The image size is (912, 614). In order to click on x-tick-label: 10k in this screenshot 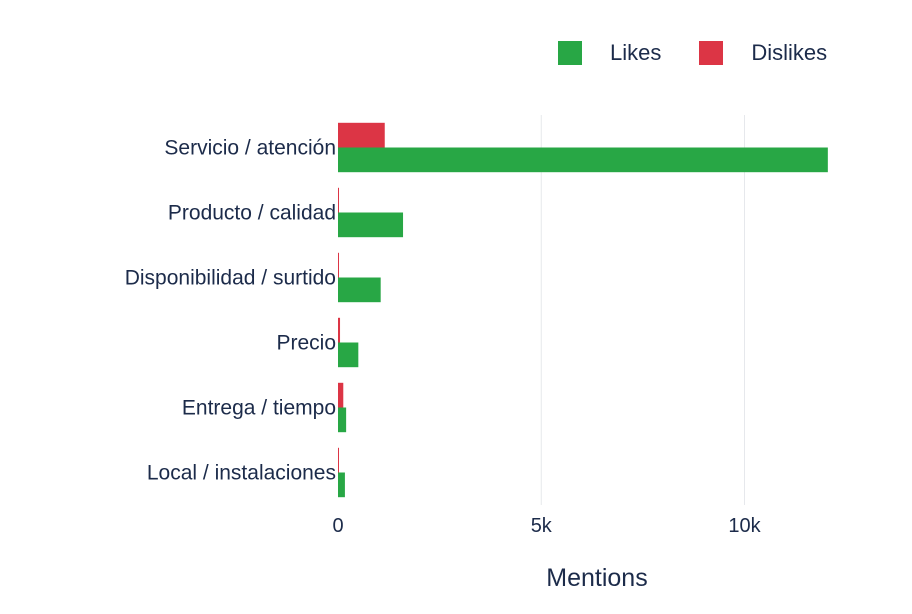, I will do `click(744, 526)`.